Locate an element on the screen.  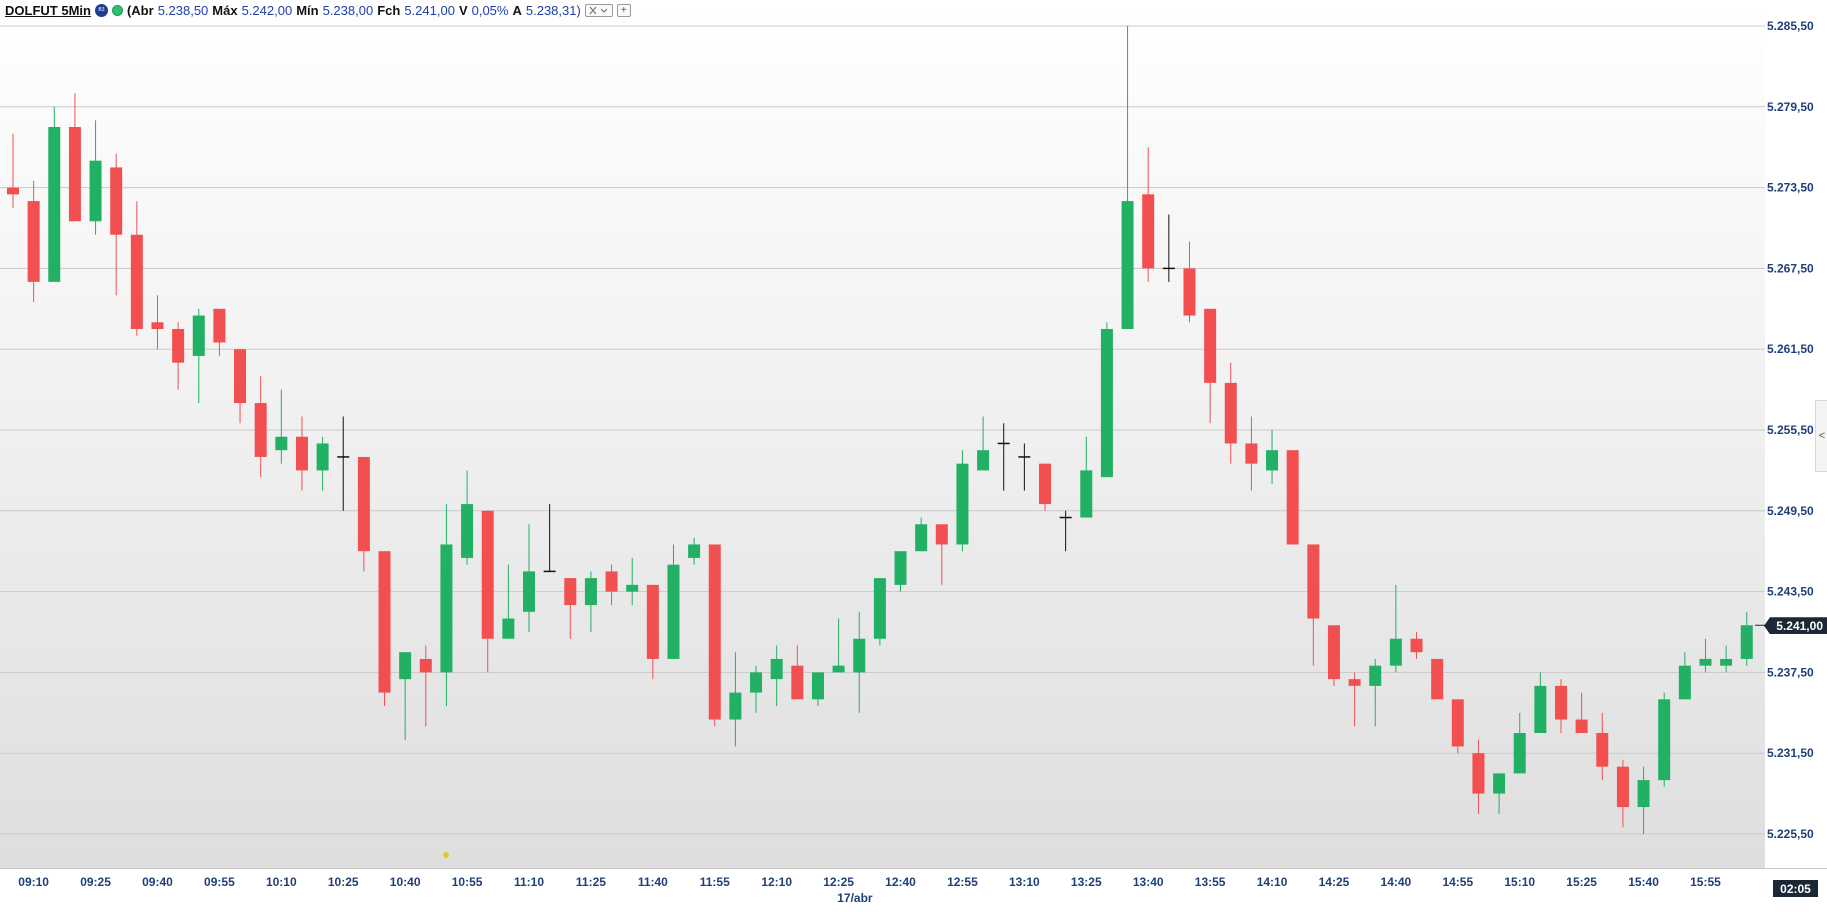
collapse-panel-tab: < is located at coordinates (1821, 436).